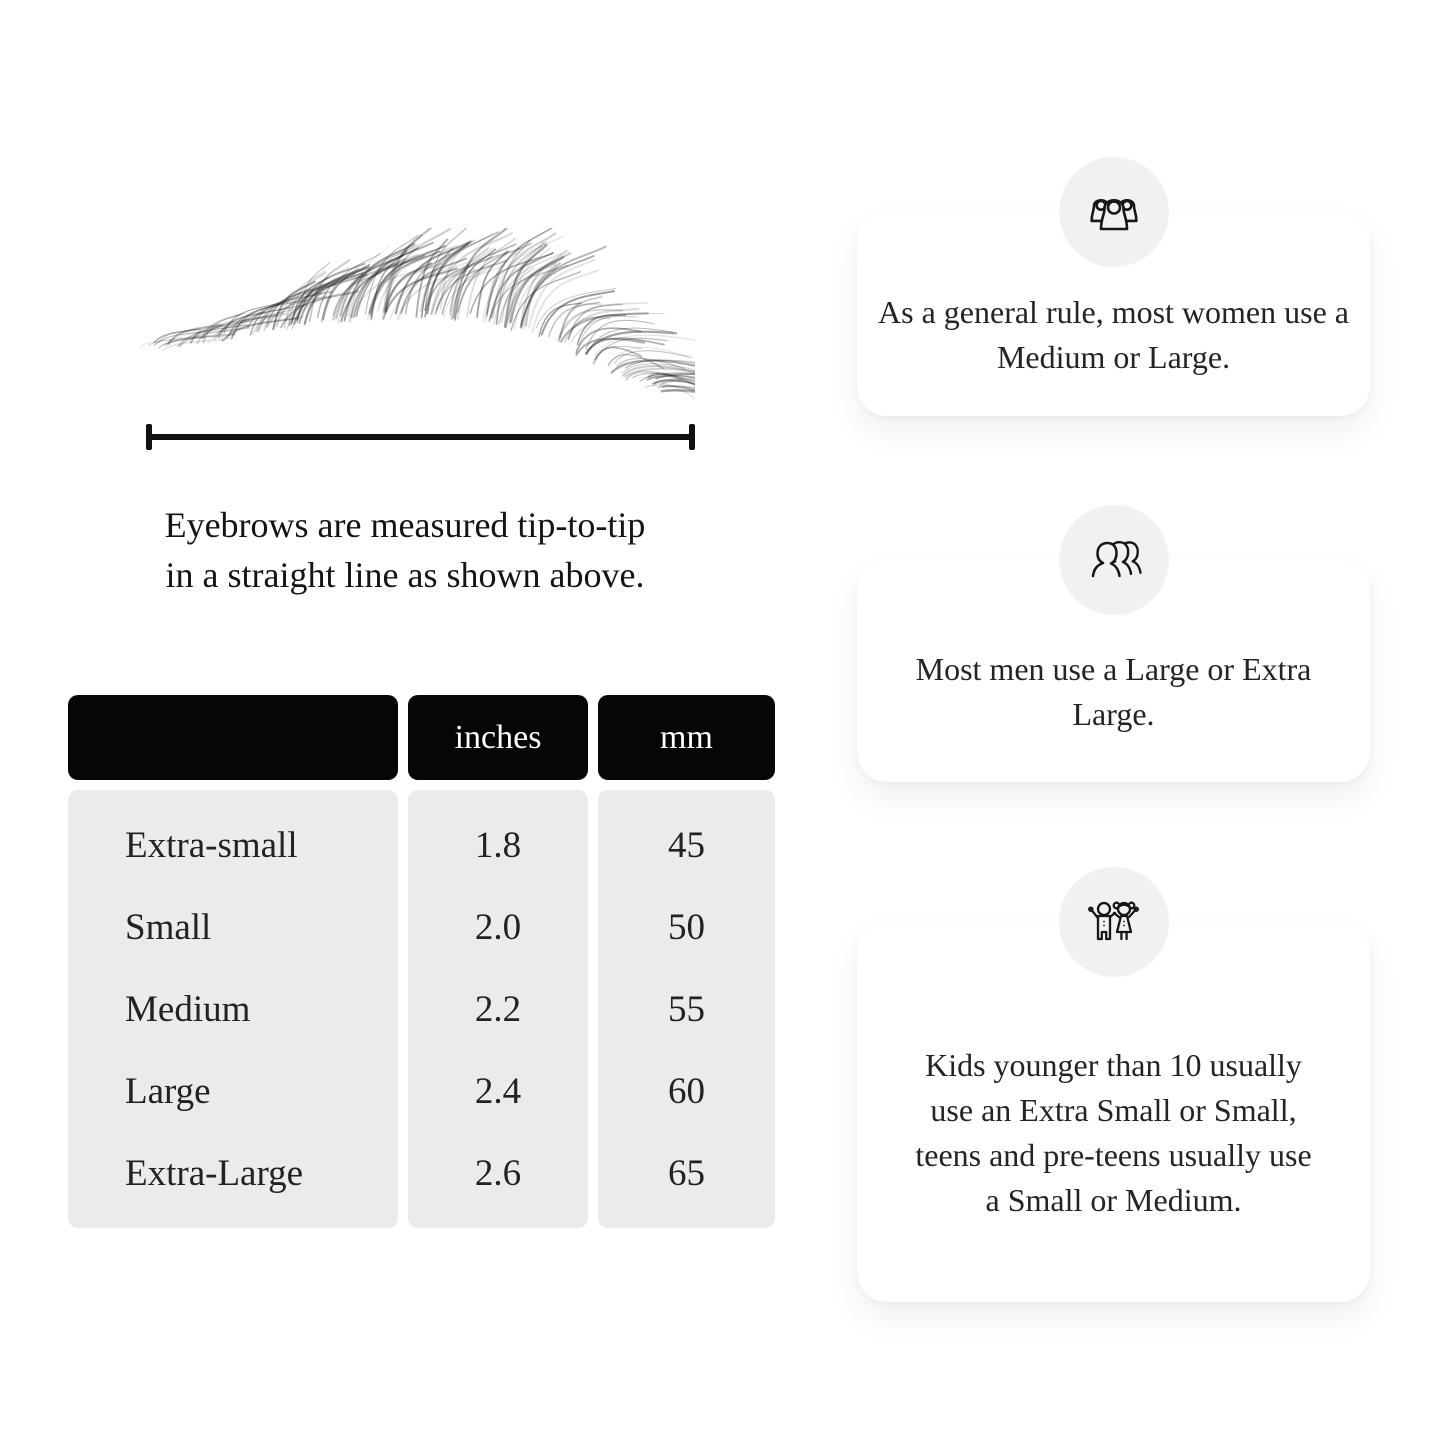 This screenshot has width=1445, height=1445. What do you see at coordinates (1113, 691) in the screenshot?
I see `card-text: Most men use a Large or Extra Large.` at bounding box center [1113, 691].